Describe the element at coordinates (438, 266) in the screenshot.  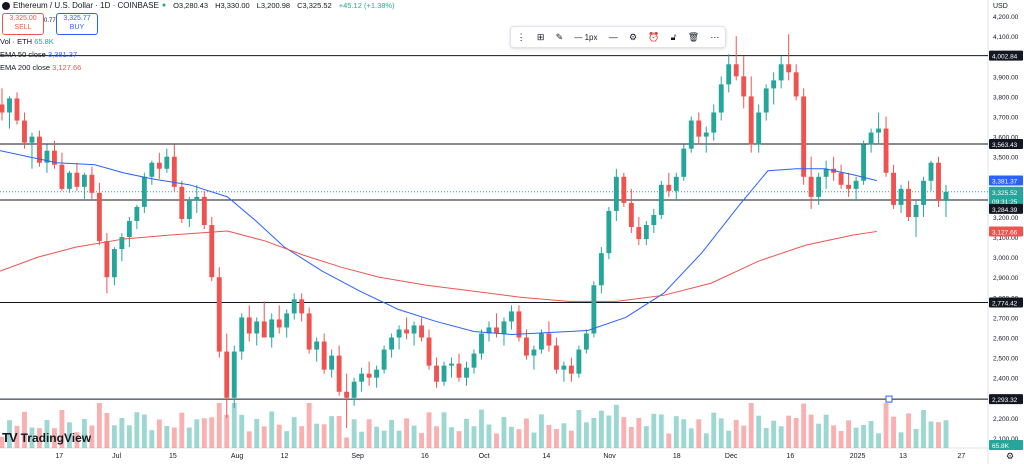
I see `ema200-line` at that location.